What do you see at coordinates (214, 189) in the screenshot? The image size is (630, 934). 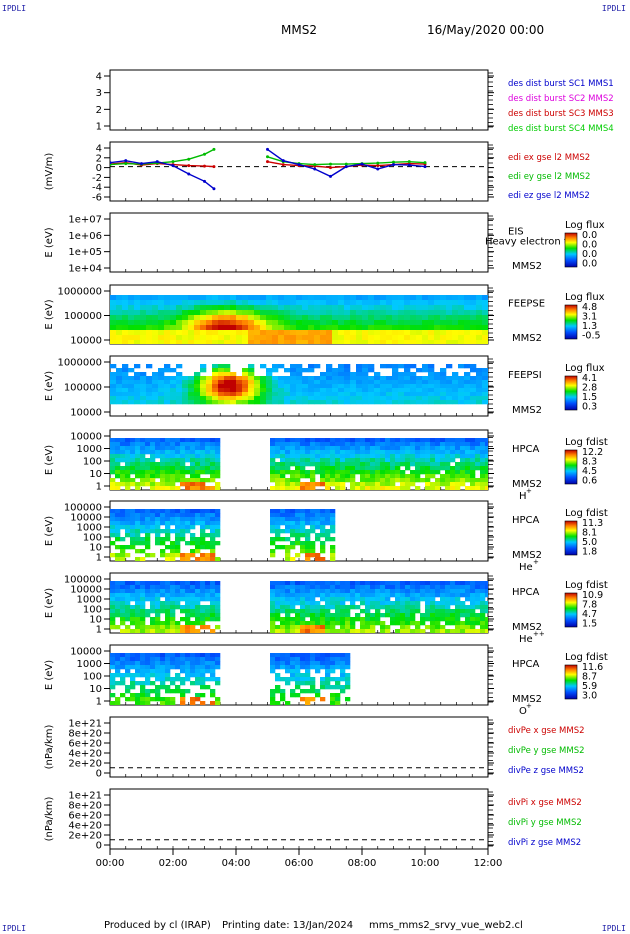 I see `efield-point` at bounding box center [214, 189].